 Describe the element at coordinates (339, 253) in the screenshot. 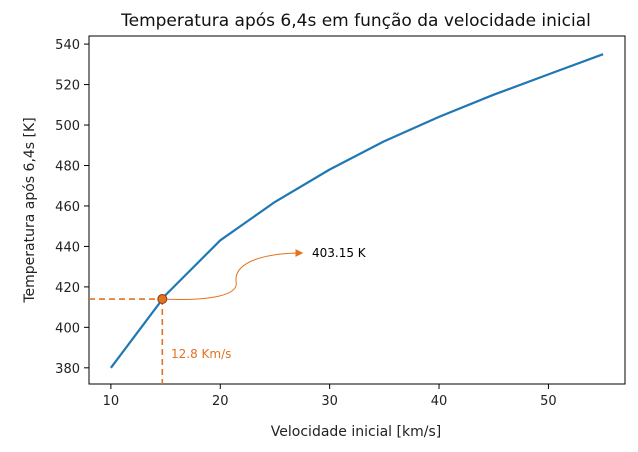

I see `value-annotation-label: 403.15 K` at that location.